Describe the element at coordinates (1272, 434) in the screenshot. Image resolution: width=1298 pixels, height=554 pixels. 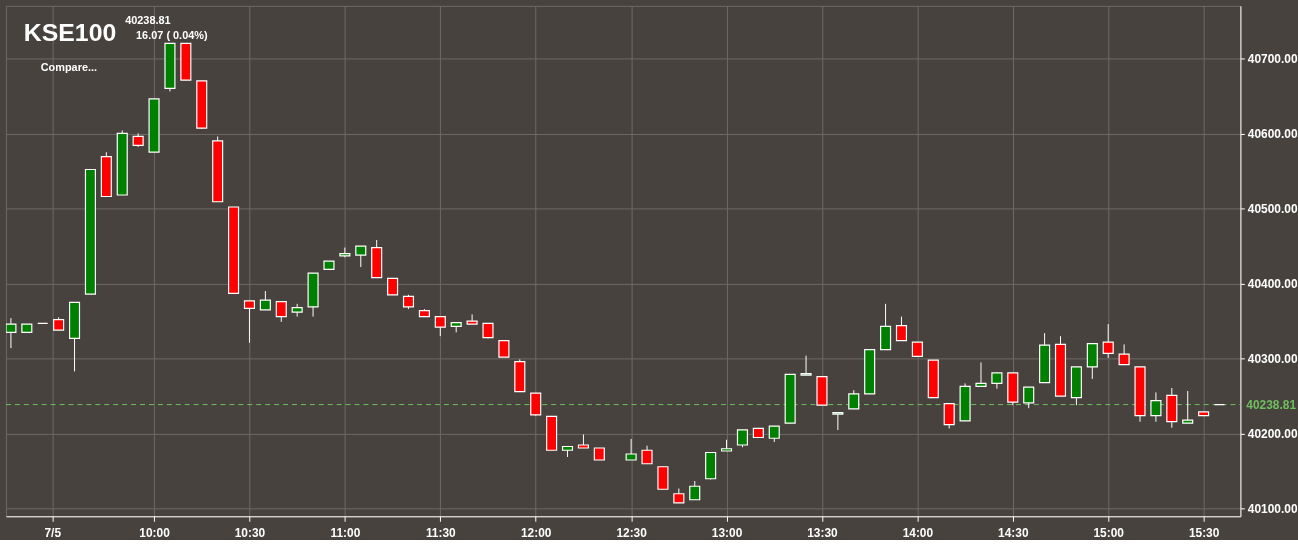
I see `y-tick-label: 40200.00` at that location.